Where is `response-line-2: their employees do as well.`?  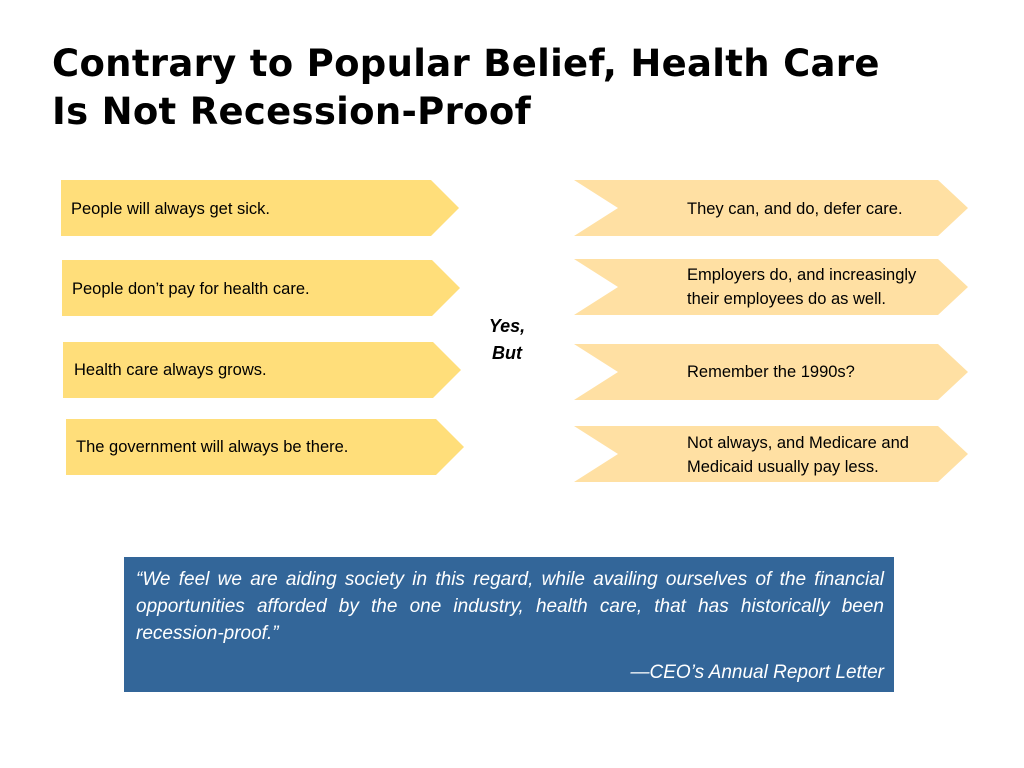 response-line-2: their employees do as well. is located at coordinates (787, 299).